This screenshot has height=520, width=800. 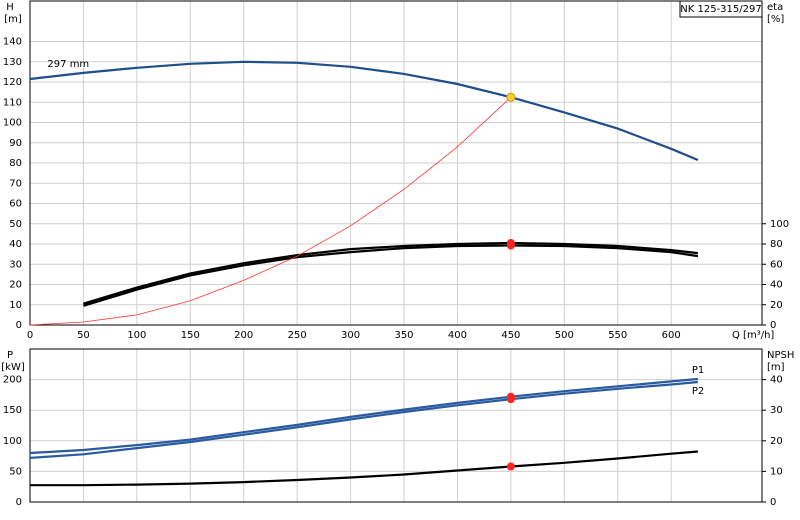 I want to click on title-box, so click(x=721, y=9).